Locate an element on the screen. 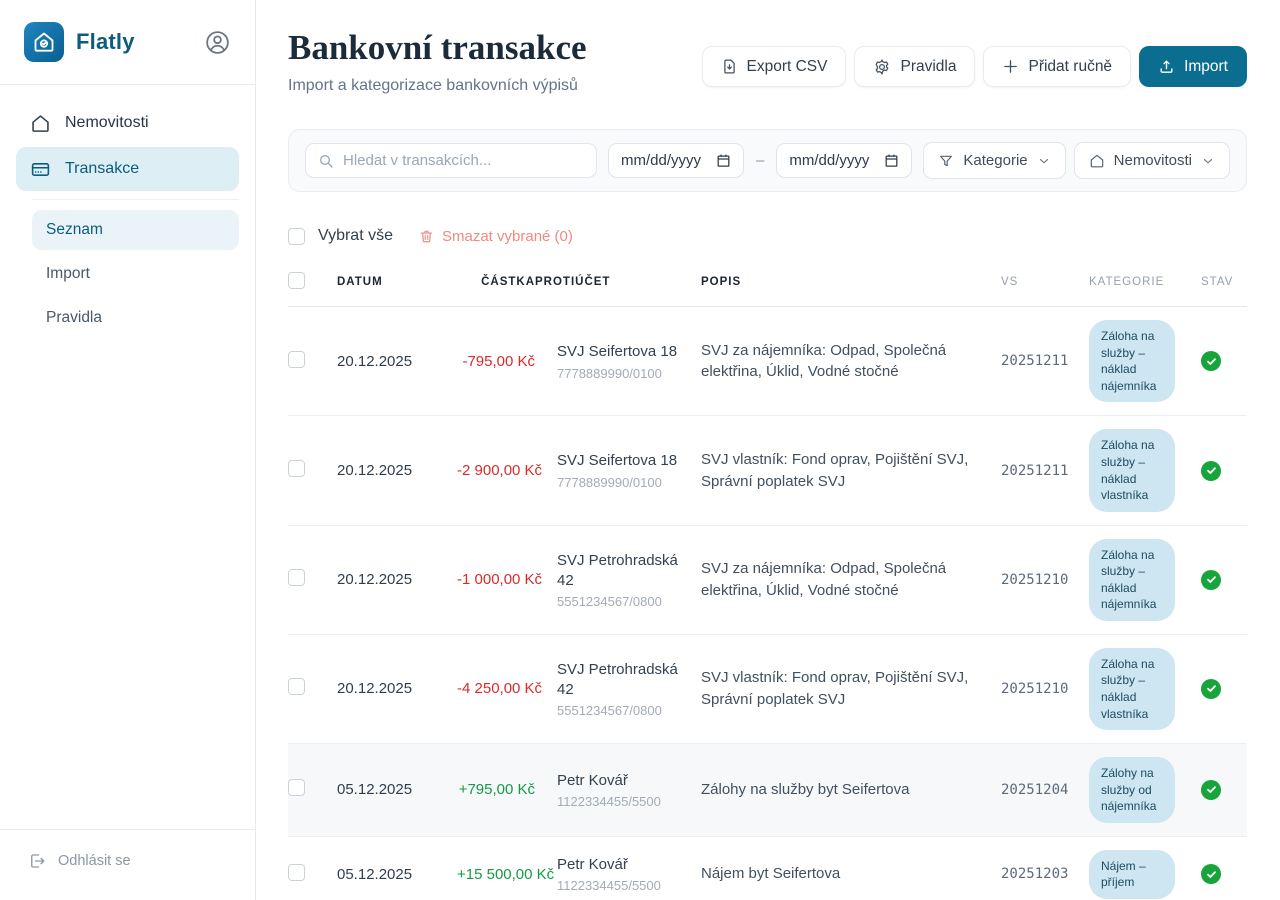  column-header-datum: Datum is located at coordinates (397, 282).